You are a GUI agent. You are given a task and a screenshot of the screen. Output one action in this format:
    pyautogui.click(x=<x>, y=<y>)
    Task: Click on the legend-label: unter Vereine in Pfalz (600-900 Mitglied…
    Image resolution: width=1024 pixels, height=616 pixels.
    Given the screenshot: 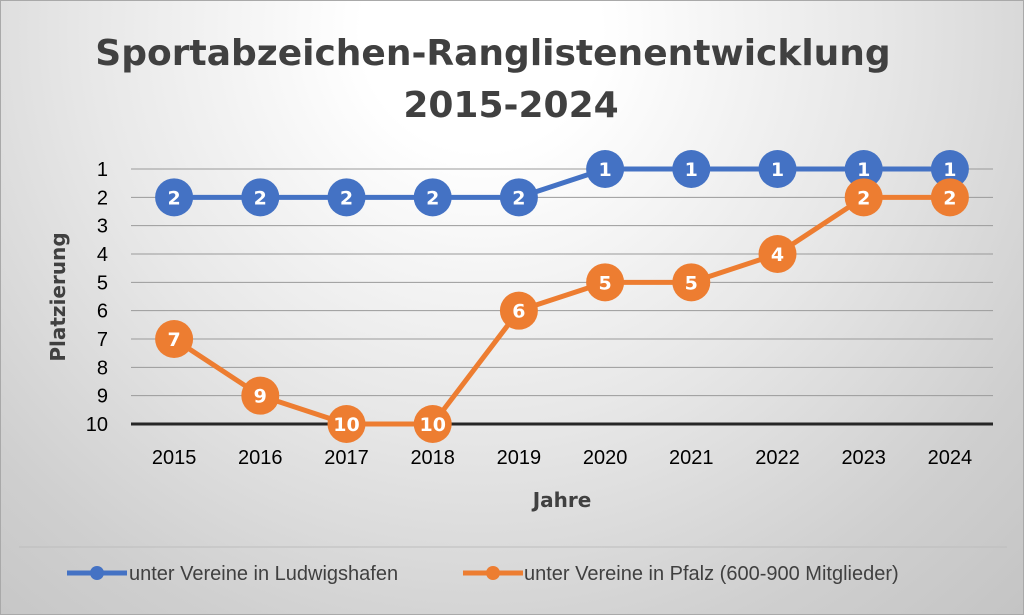 What is the action you would take?
    pyautogui.click(x=711, y=574)
    